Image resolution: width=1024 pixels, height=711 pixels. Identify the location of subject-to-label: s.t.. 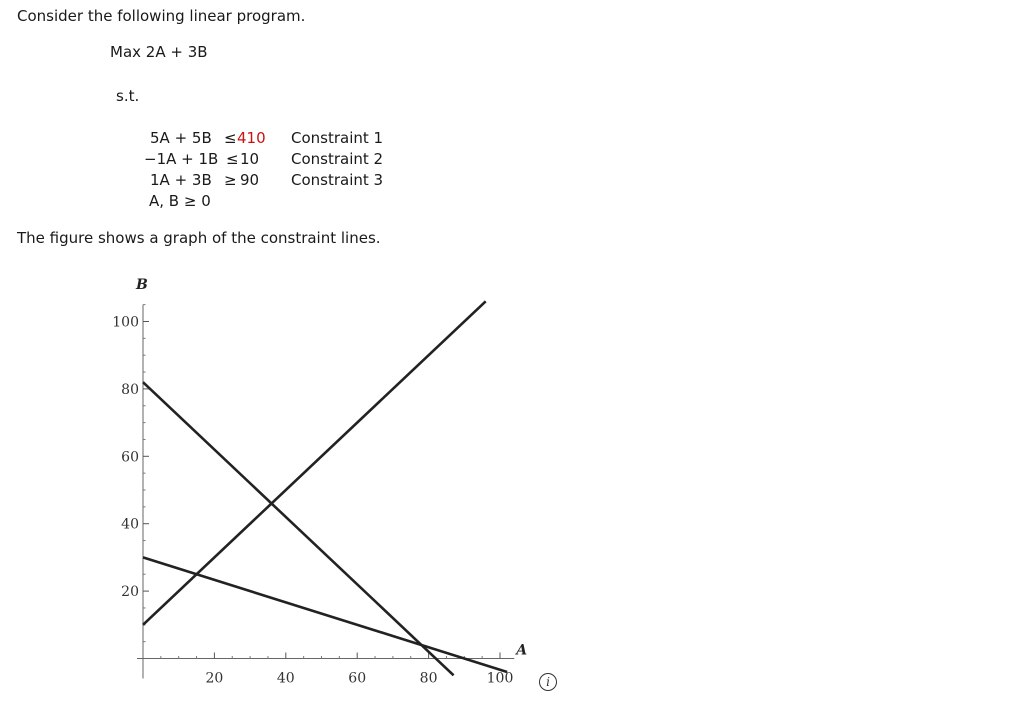
(128, 96).